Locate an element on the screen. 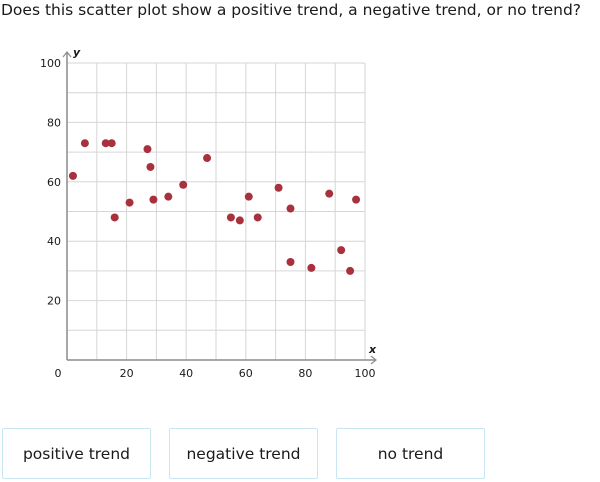  y-tick-label: 80 is located at coordinates (54, 122).